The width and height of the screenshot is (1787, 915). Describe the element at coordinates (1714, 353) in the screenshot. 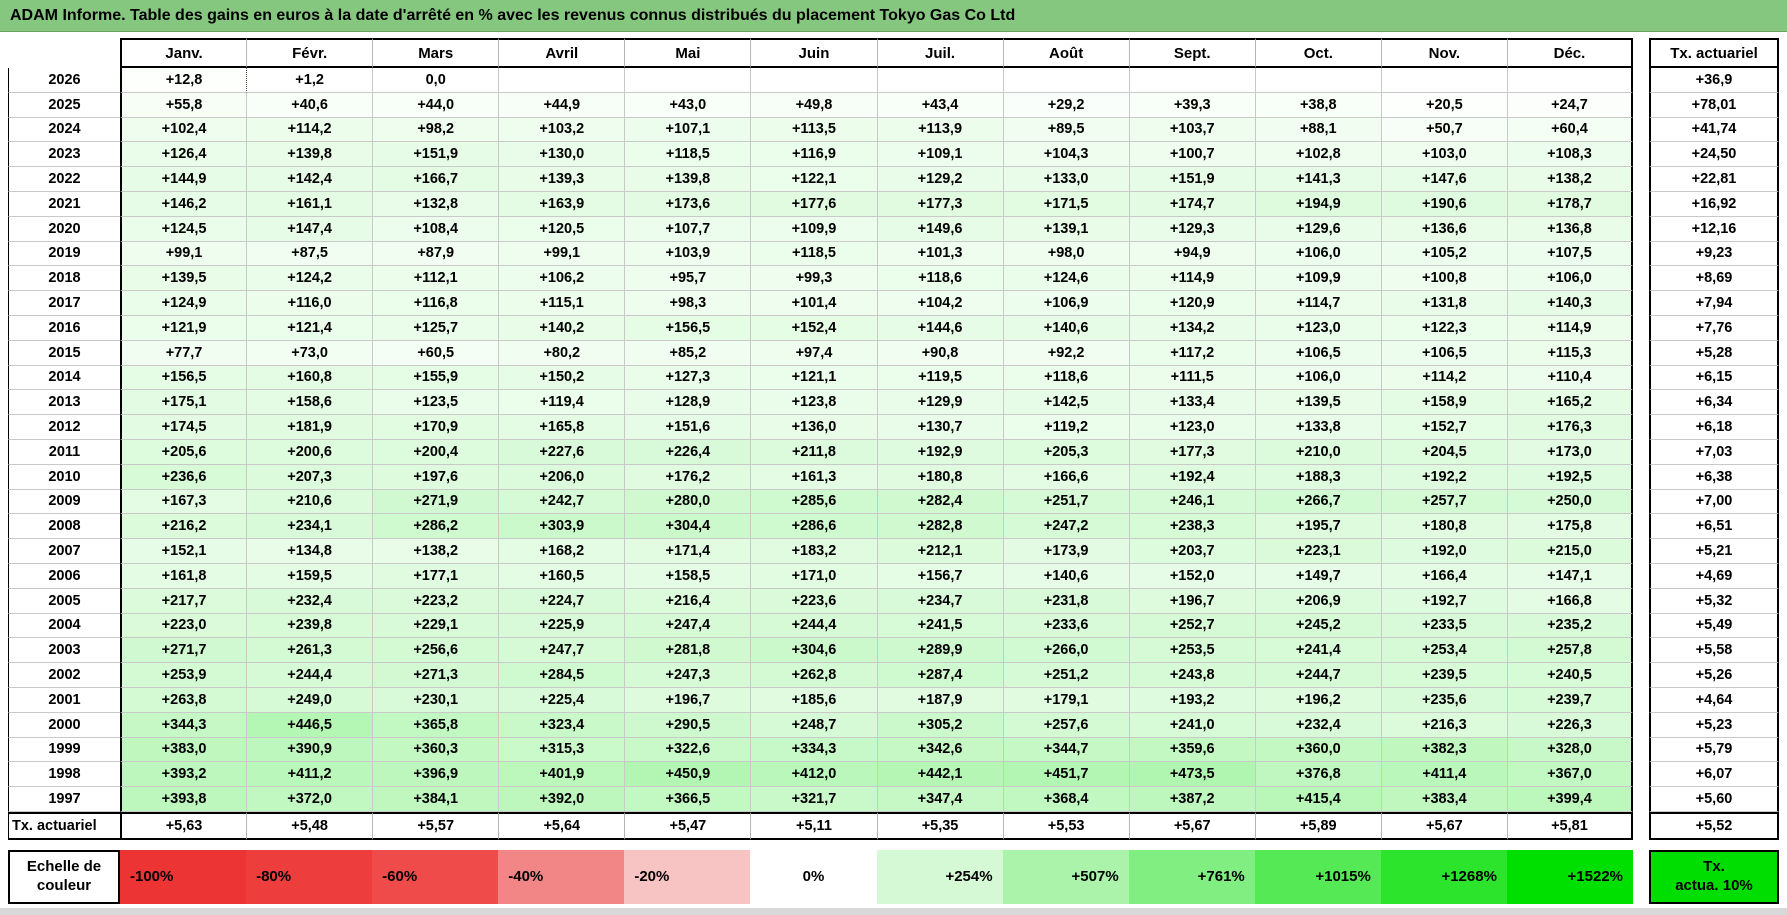

I see `tx-actuariel-value: +5,28` at that location.